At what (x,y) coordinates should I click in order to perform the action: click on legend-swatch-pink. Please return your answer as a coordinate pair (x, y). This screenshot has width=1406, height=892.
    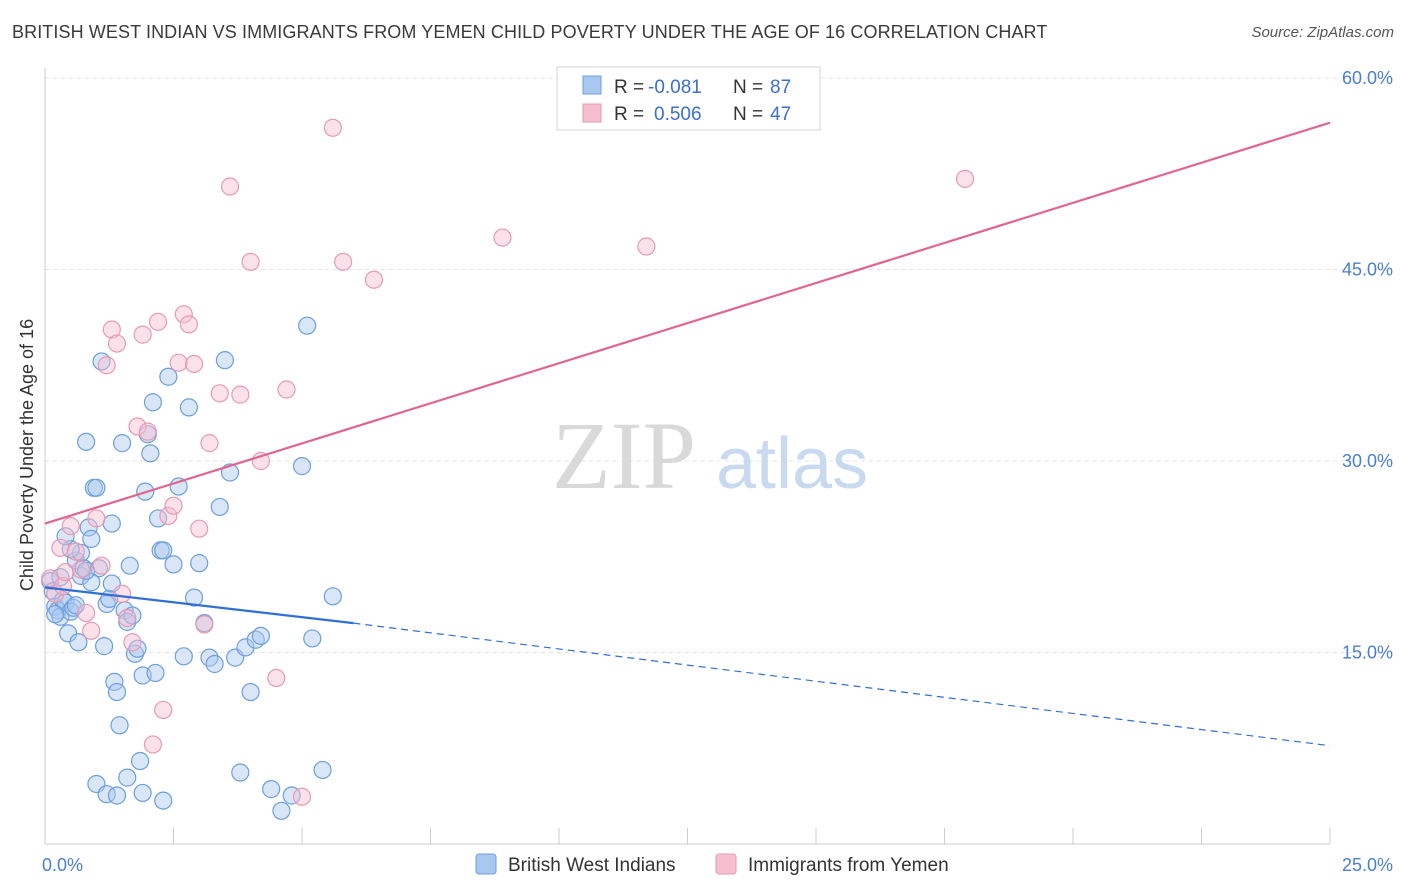
    Looking at the image, I should click on (726, 864).